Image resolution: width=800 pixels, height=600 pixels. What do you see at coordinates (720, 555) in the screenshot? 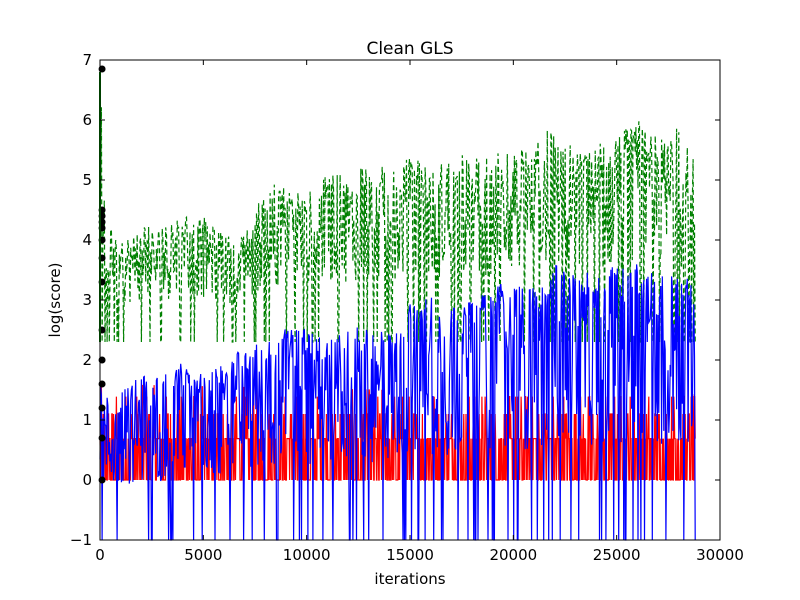
I see `x-tick-label: 30000` at bounding box center [720, 555].